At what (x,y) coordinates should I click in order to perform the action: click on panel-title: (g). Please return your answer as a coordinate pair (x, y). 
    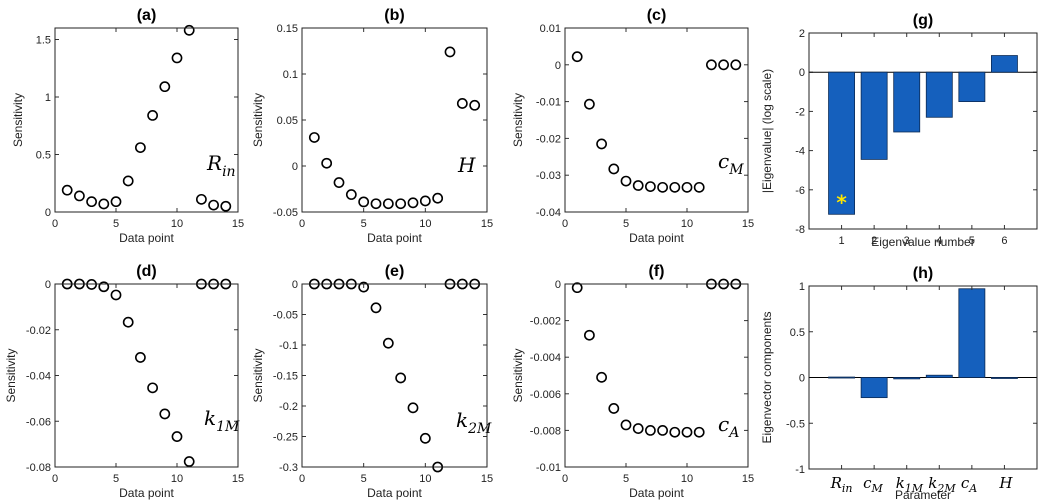
    Looking at the image, I should click on (923, 20).